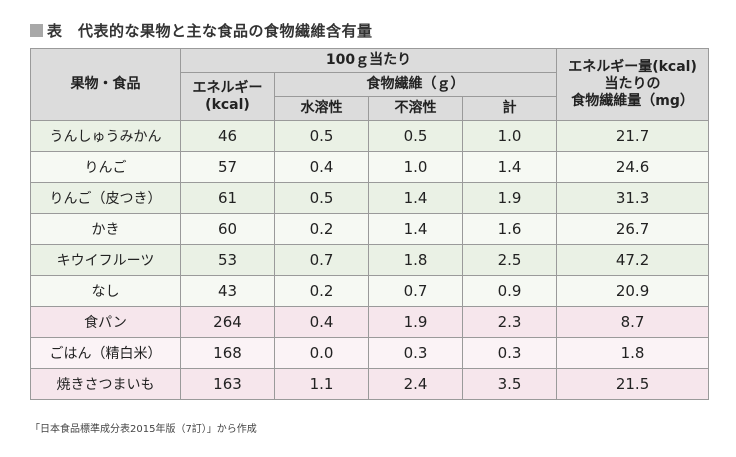  Describe the element at coordinates (633, 260) in the screenshot. I see `row-per-energy: 47.2` at that location.